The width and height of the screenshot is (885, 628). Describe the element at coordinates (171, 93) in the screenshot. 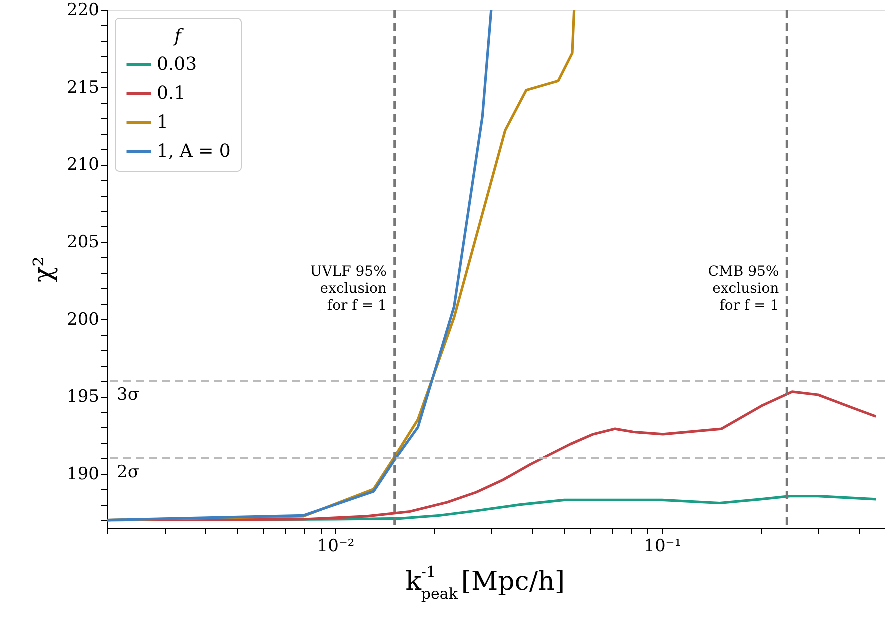

I see `legend-label: 0.1` at that location.